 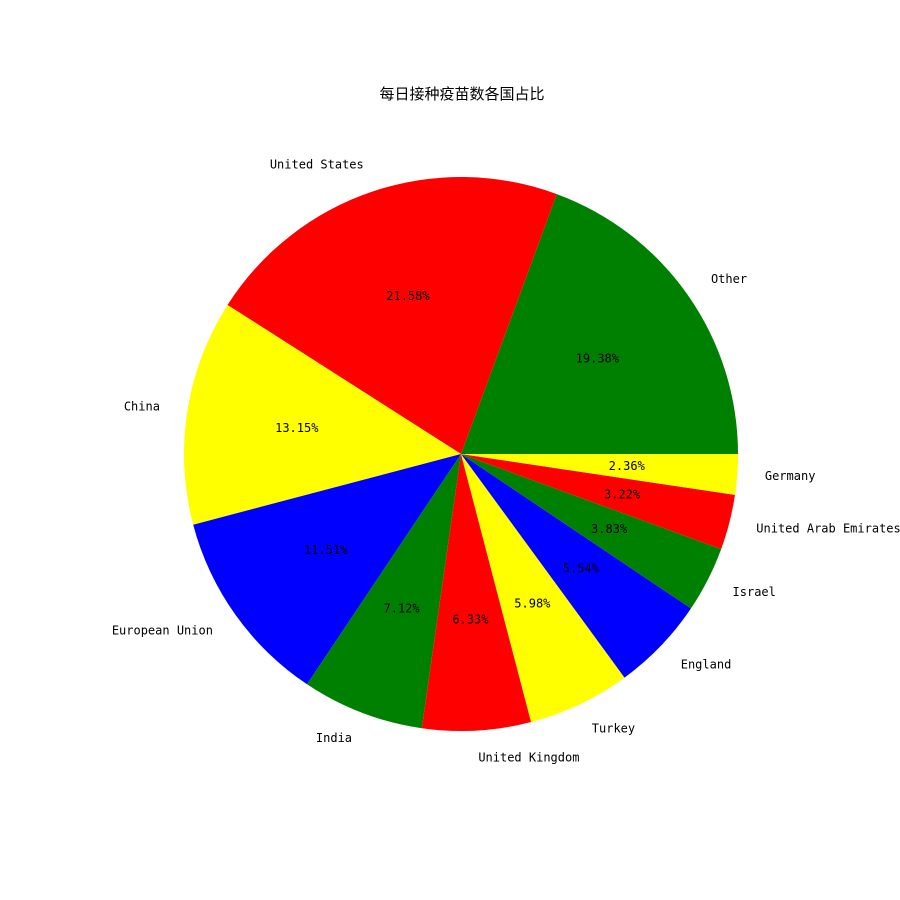 What do you see at coordinates (599, 474) in the screenshot?
I see `pie-slice-germany` at bounding box center [599, 474].